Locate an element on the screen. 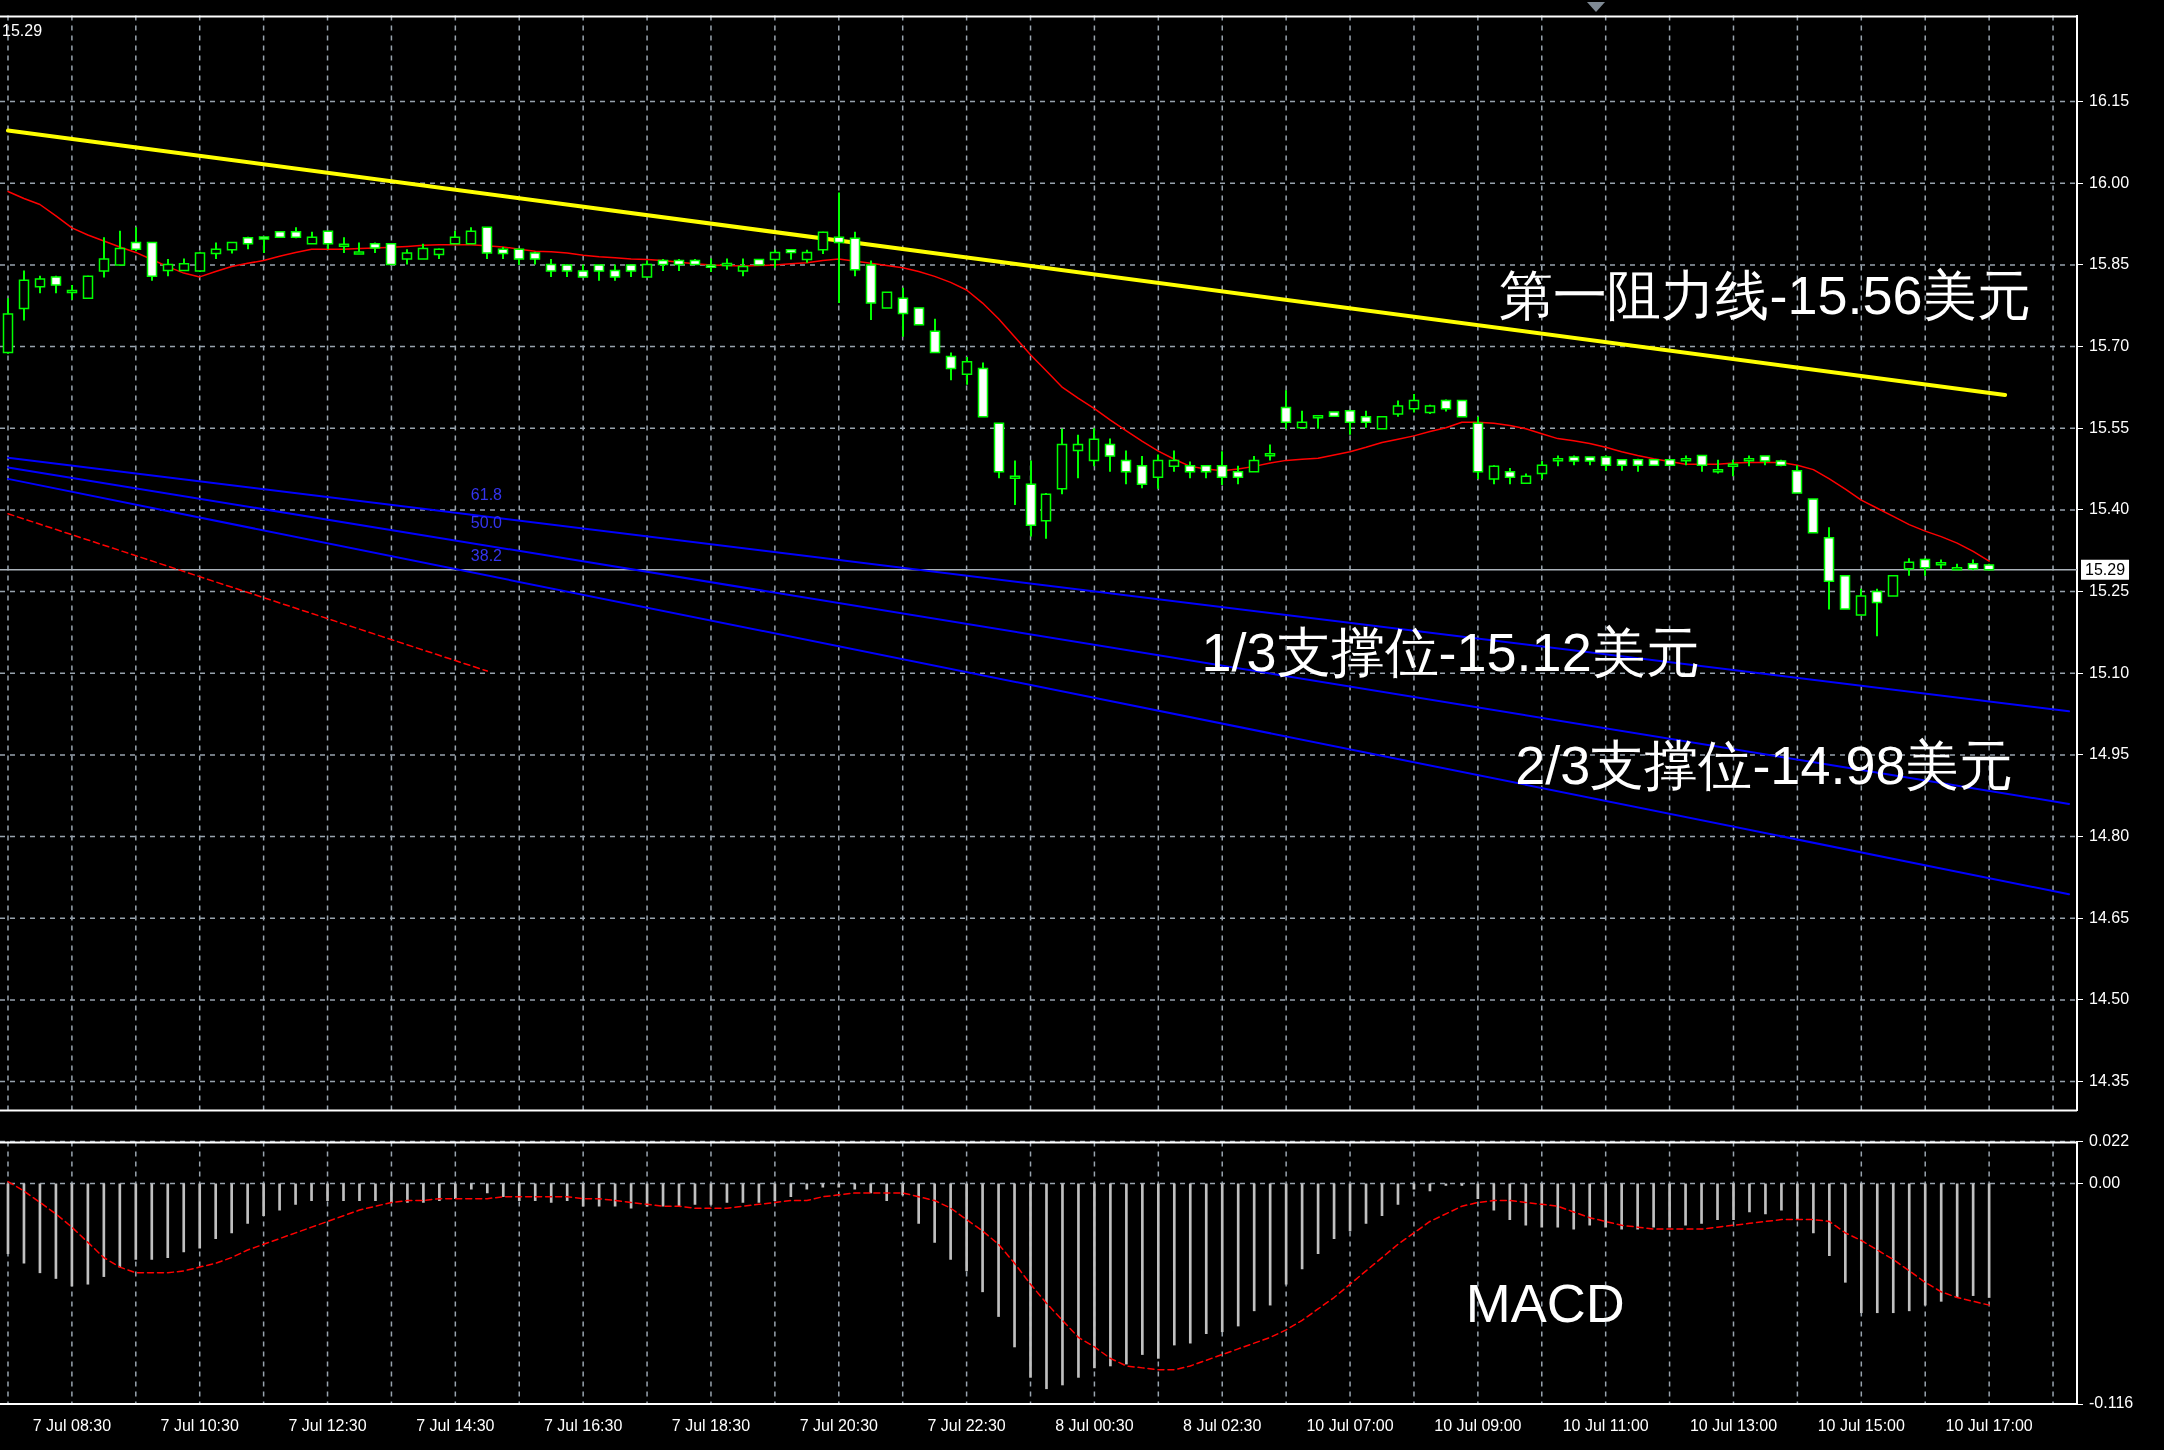 Image resolution: width=2164 pixels, height=1450 pixels. x-tick-label: 10 Jul 15:00 is located at coordinates (1861, 1426).